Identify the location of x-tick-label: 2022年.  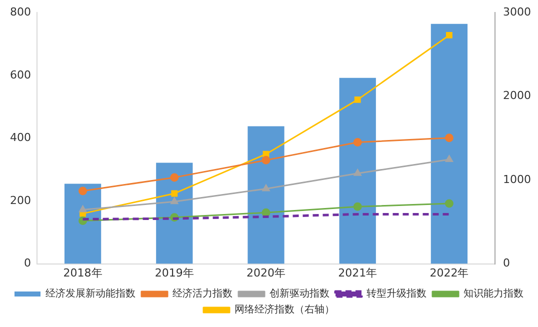
(449, 273).